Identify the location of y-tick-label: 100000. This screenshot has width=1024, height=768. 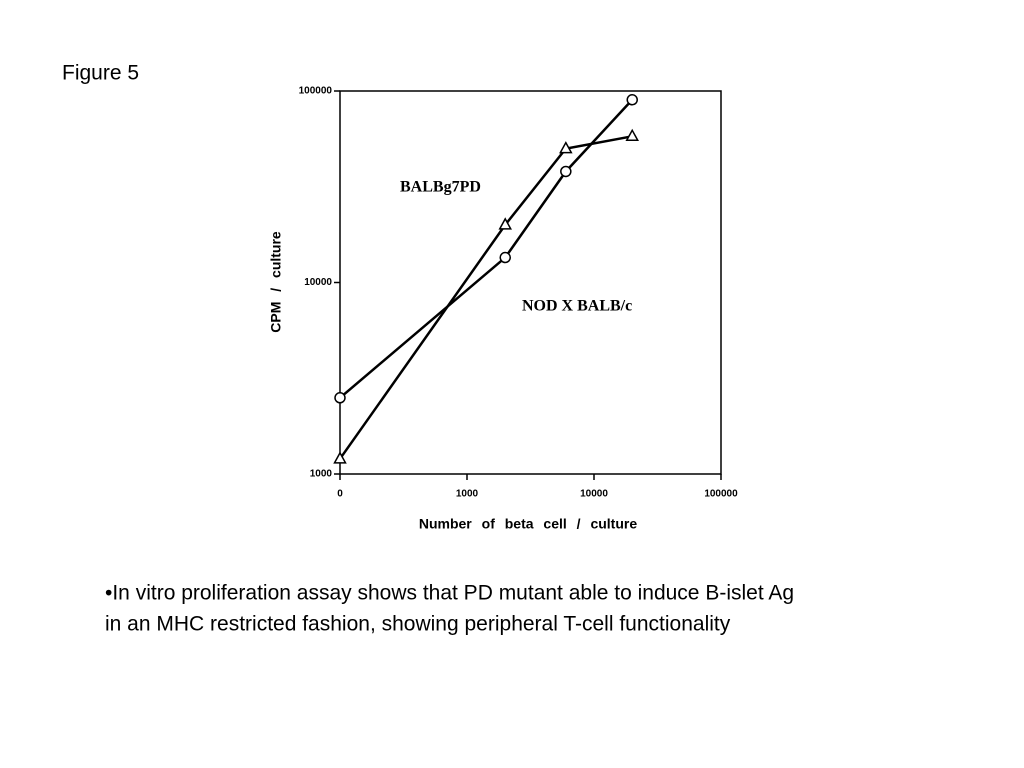
(316, 91).